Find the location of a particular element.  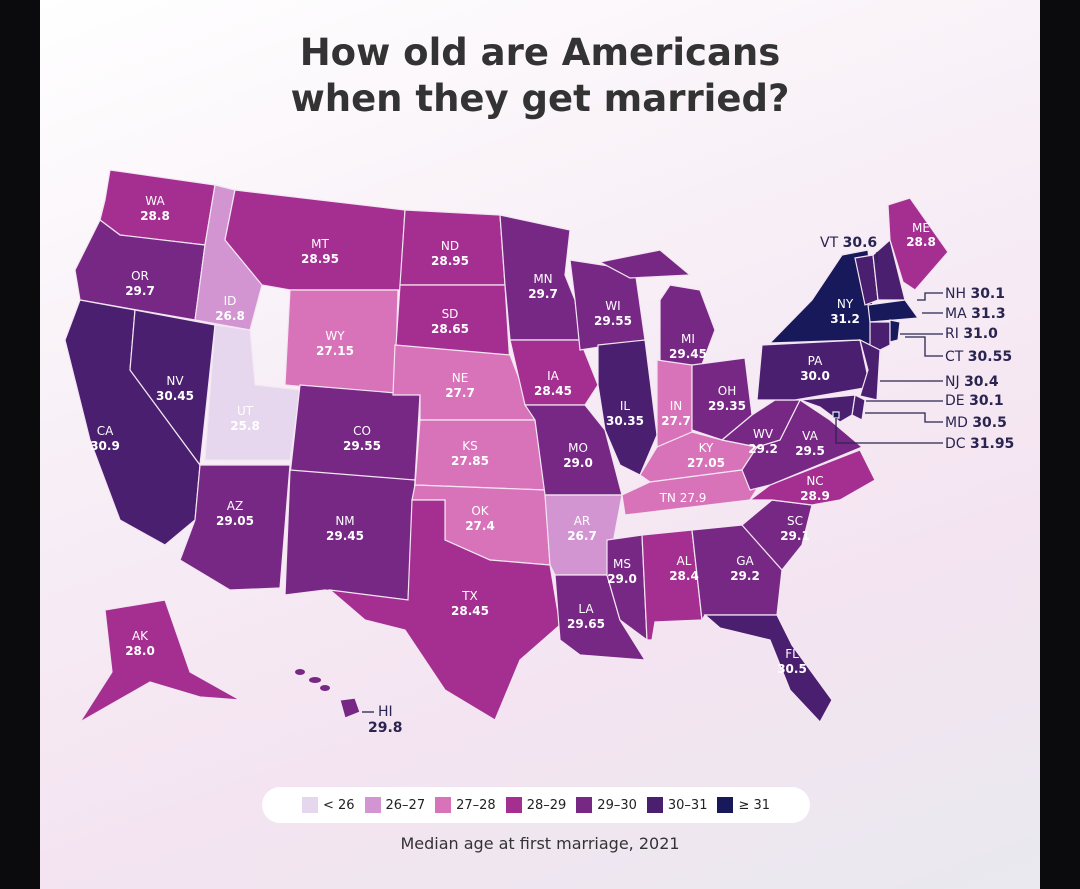

state-abbr-ks: KS is located at coordinates (470, 446).